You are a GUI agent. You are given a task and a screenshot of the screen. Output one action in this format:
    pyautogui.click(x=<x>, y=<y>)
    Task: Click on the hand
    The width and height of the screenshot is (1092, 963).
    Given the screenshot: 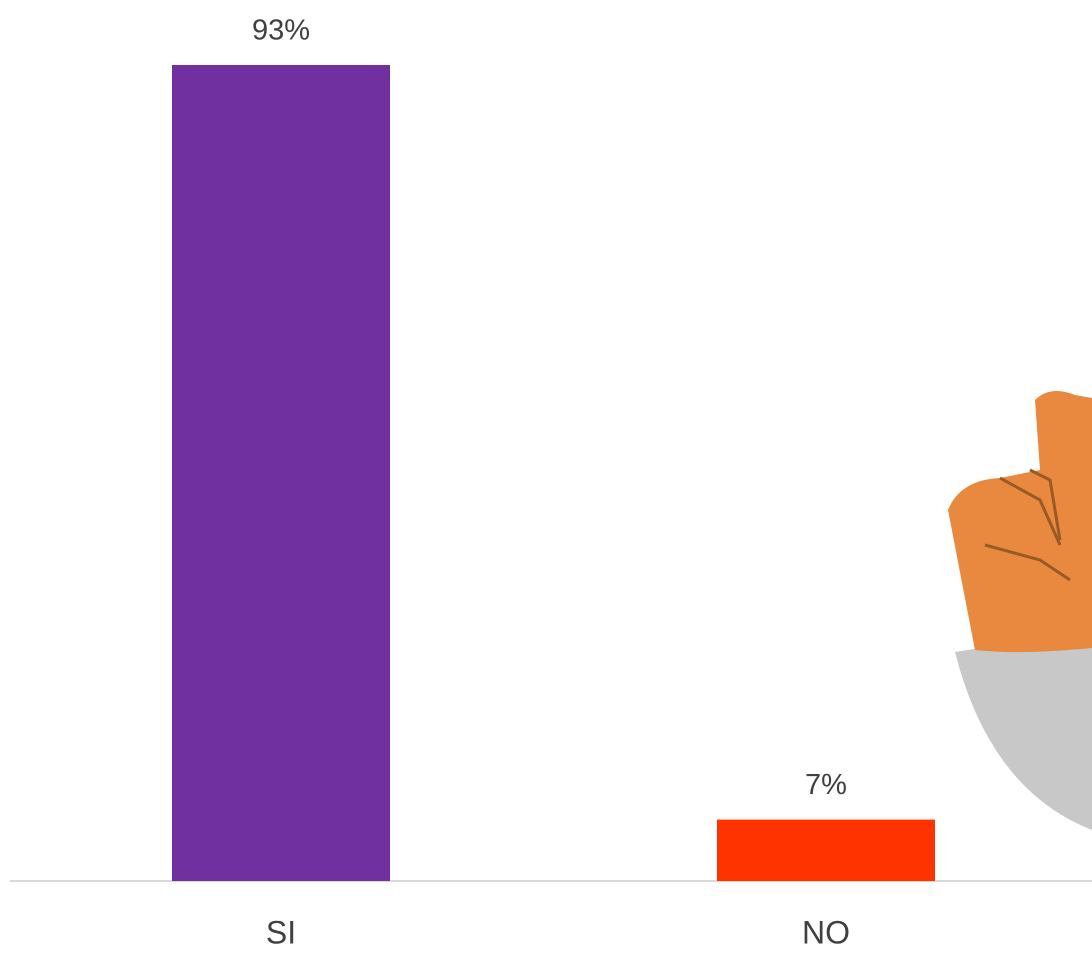 What is the action you would take?
    pyautogui.click(x=1020, y=522)
    